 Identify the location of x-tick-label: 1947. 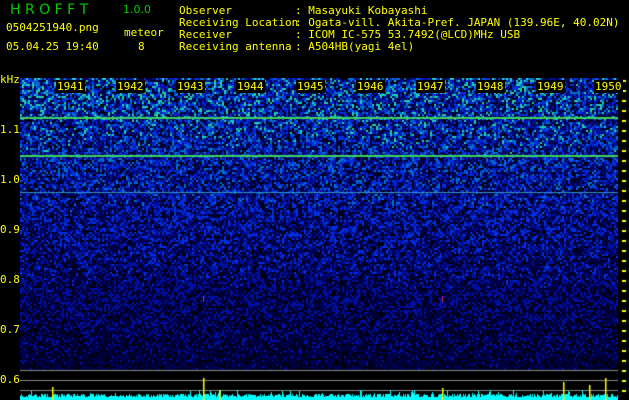
(430, 86).